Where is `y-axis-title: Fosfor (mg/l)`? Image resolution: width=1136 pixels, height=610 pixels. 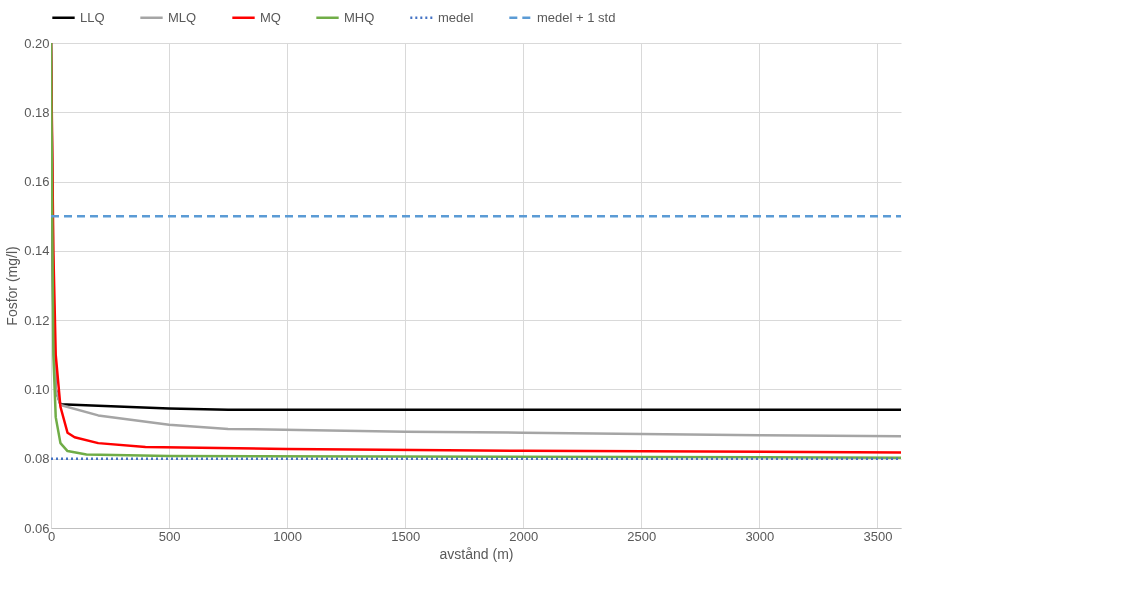 y-axis-title: Fosfor (mg/l) is located at coordinates (12, 286).